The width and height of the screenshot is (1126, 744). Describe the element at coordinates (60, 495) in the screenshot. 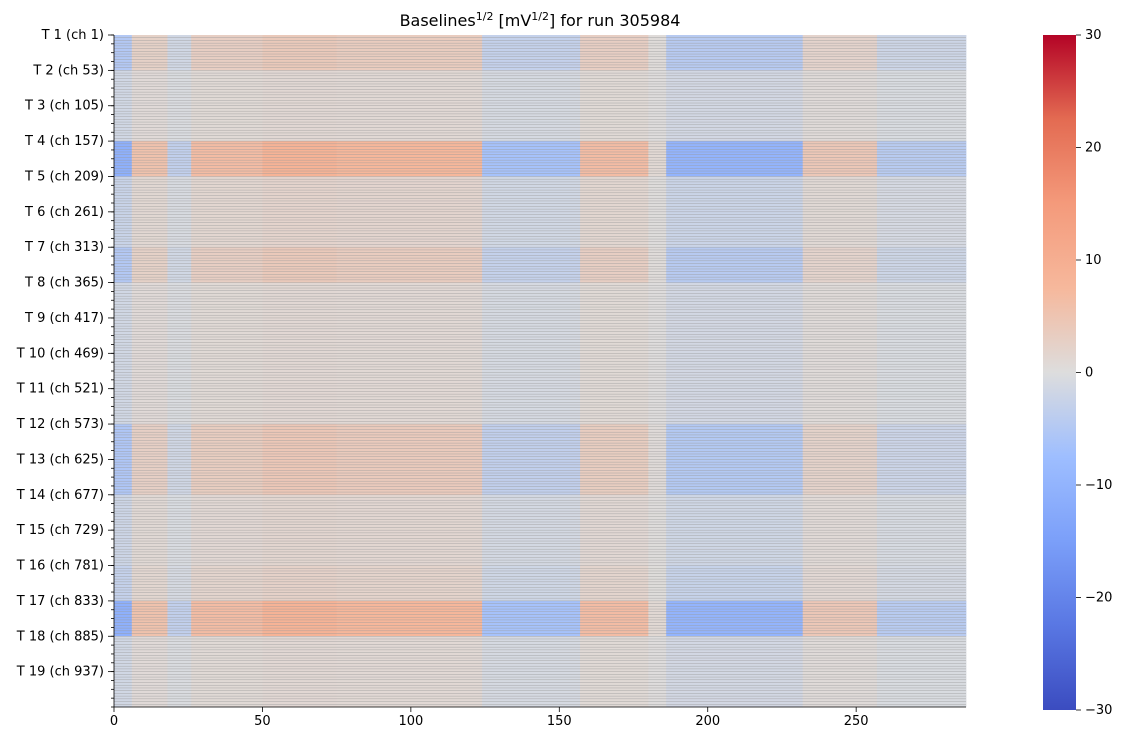

I see `y-tick-label: T 14 (ch 677)` at that location.